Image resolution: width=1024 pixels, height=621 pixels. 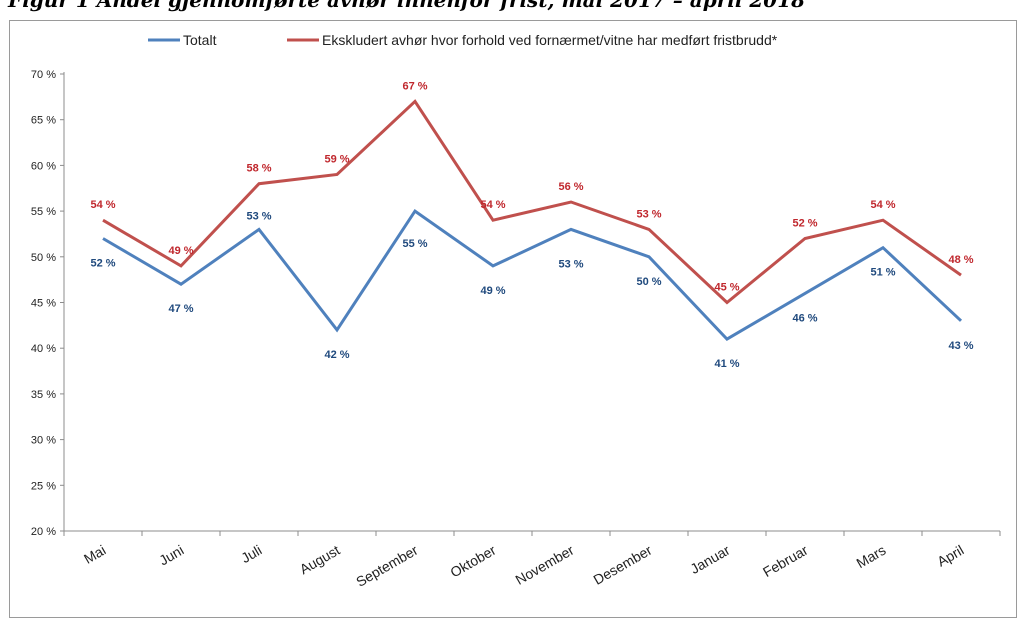 I want to click on data-label-totalt: 41 %, so click(x=726, y=364).